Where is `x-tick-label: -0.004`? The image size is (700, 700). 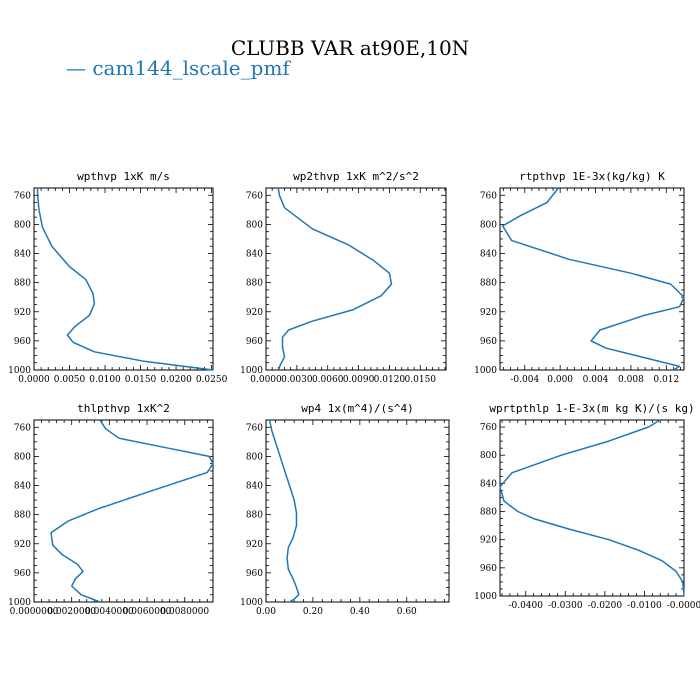
x-tick-label: -0.004 is located at coordinates (524, 380).